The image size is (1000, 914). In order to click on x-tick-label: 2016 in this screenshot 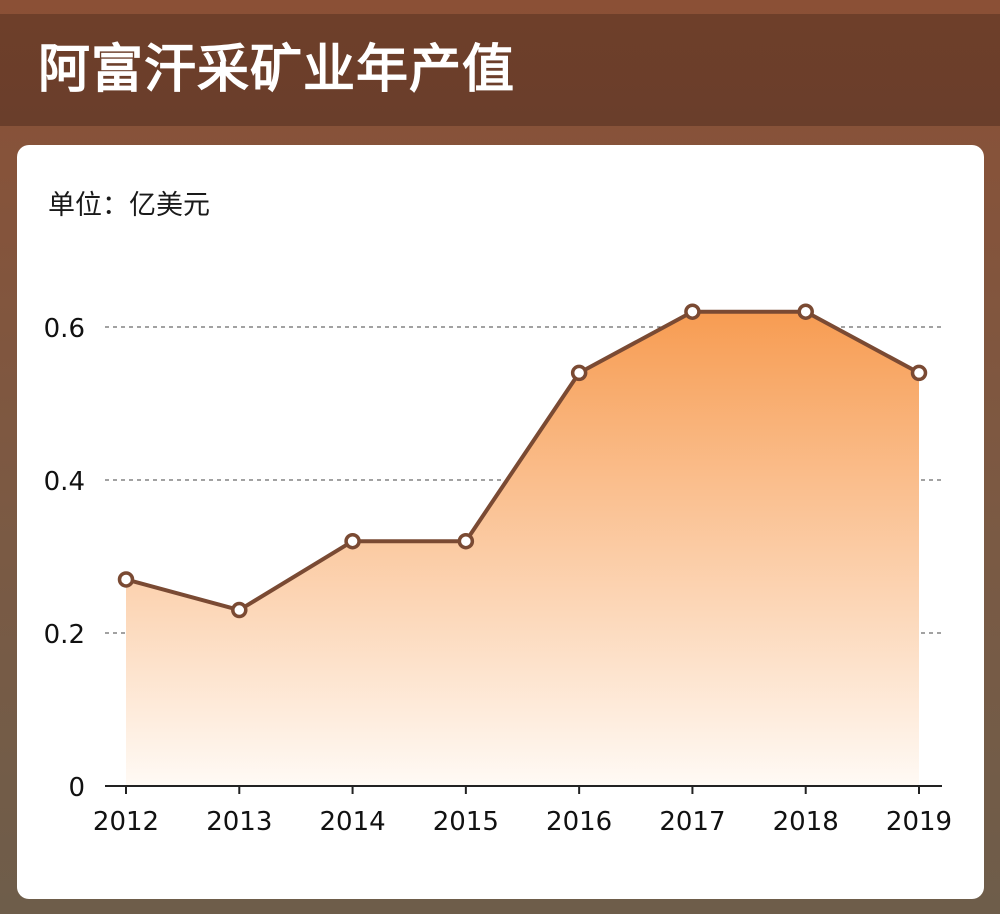, I will do `click(579, 822)`.